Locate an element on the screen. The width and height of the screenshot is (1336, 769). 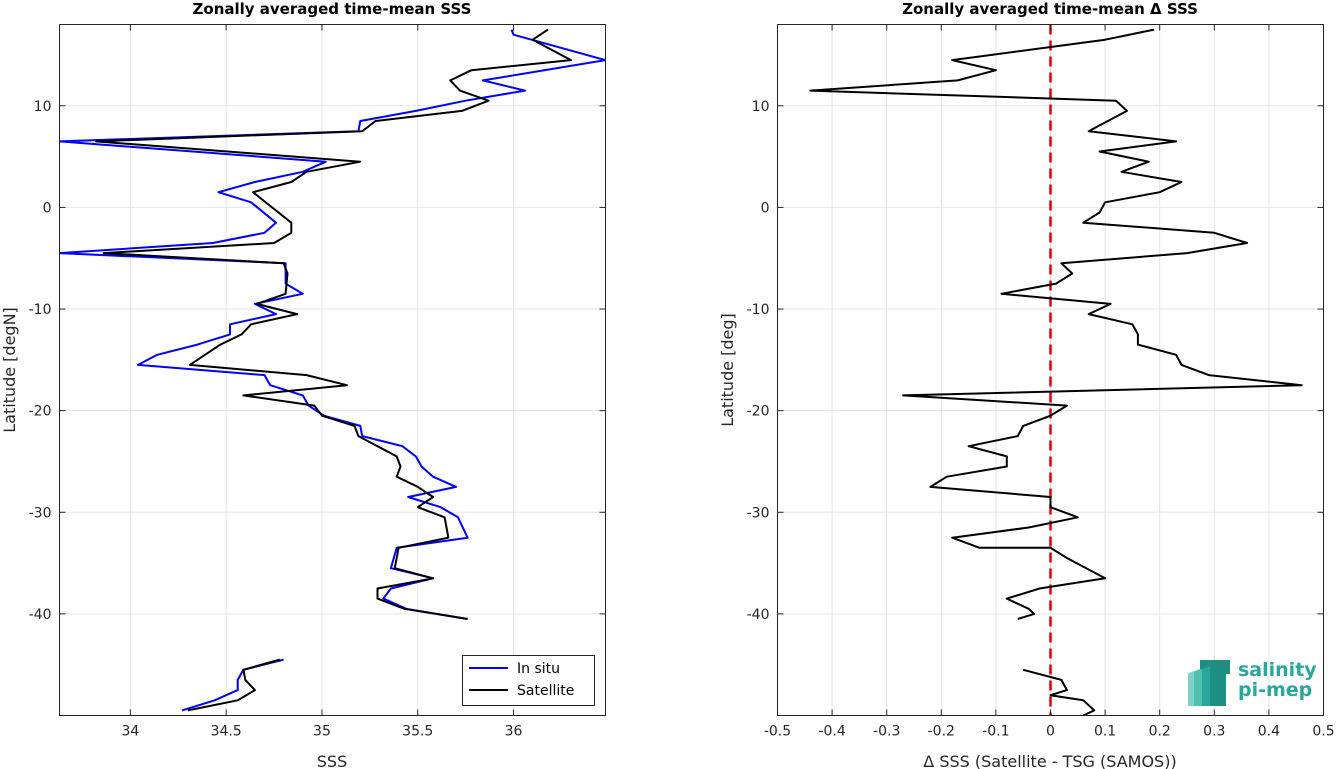
x-tick-label: -0.5 is located at coordinates (777, 732).